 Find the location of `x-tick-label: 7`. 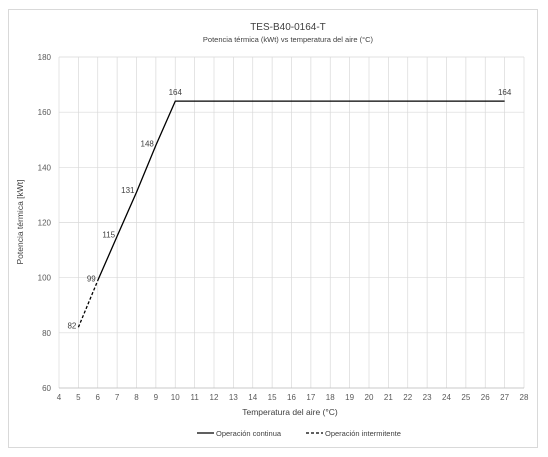

x-tick-label: 7 is located at coordinates (117, 397).